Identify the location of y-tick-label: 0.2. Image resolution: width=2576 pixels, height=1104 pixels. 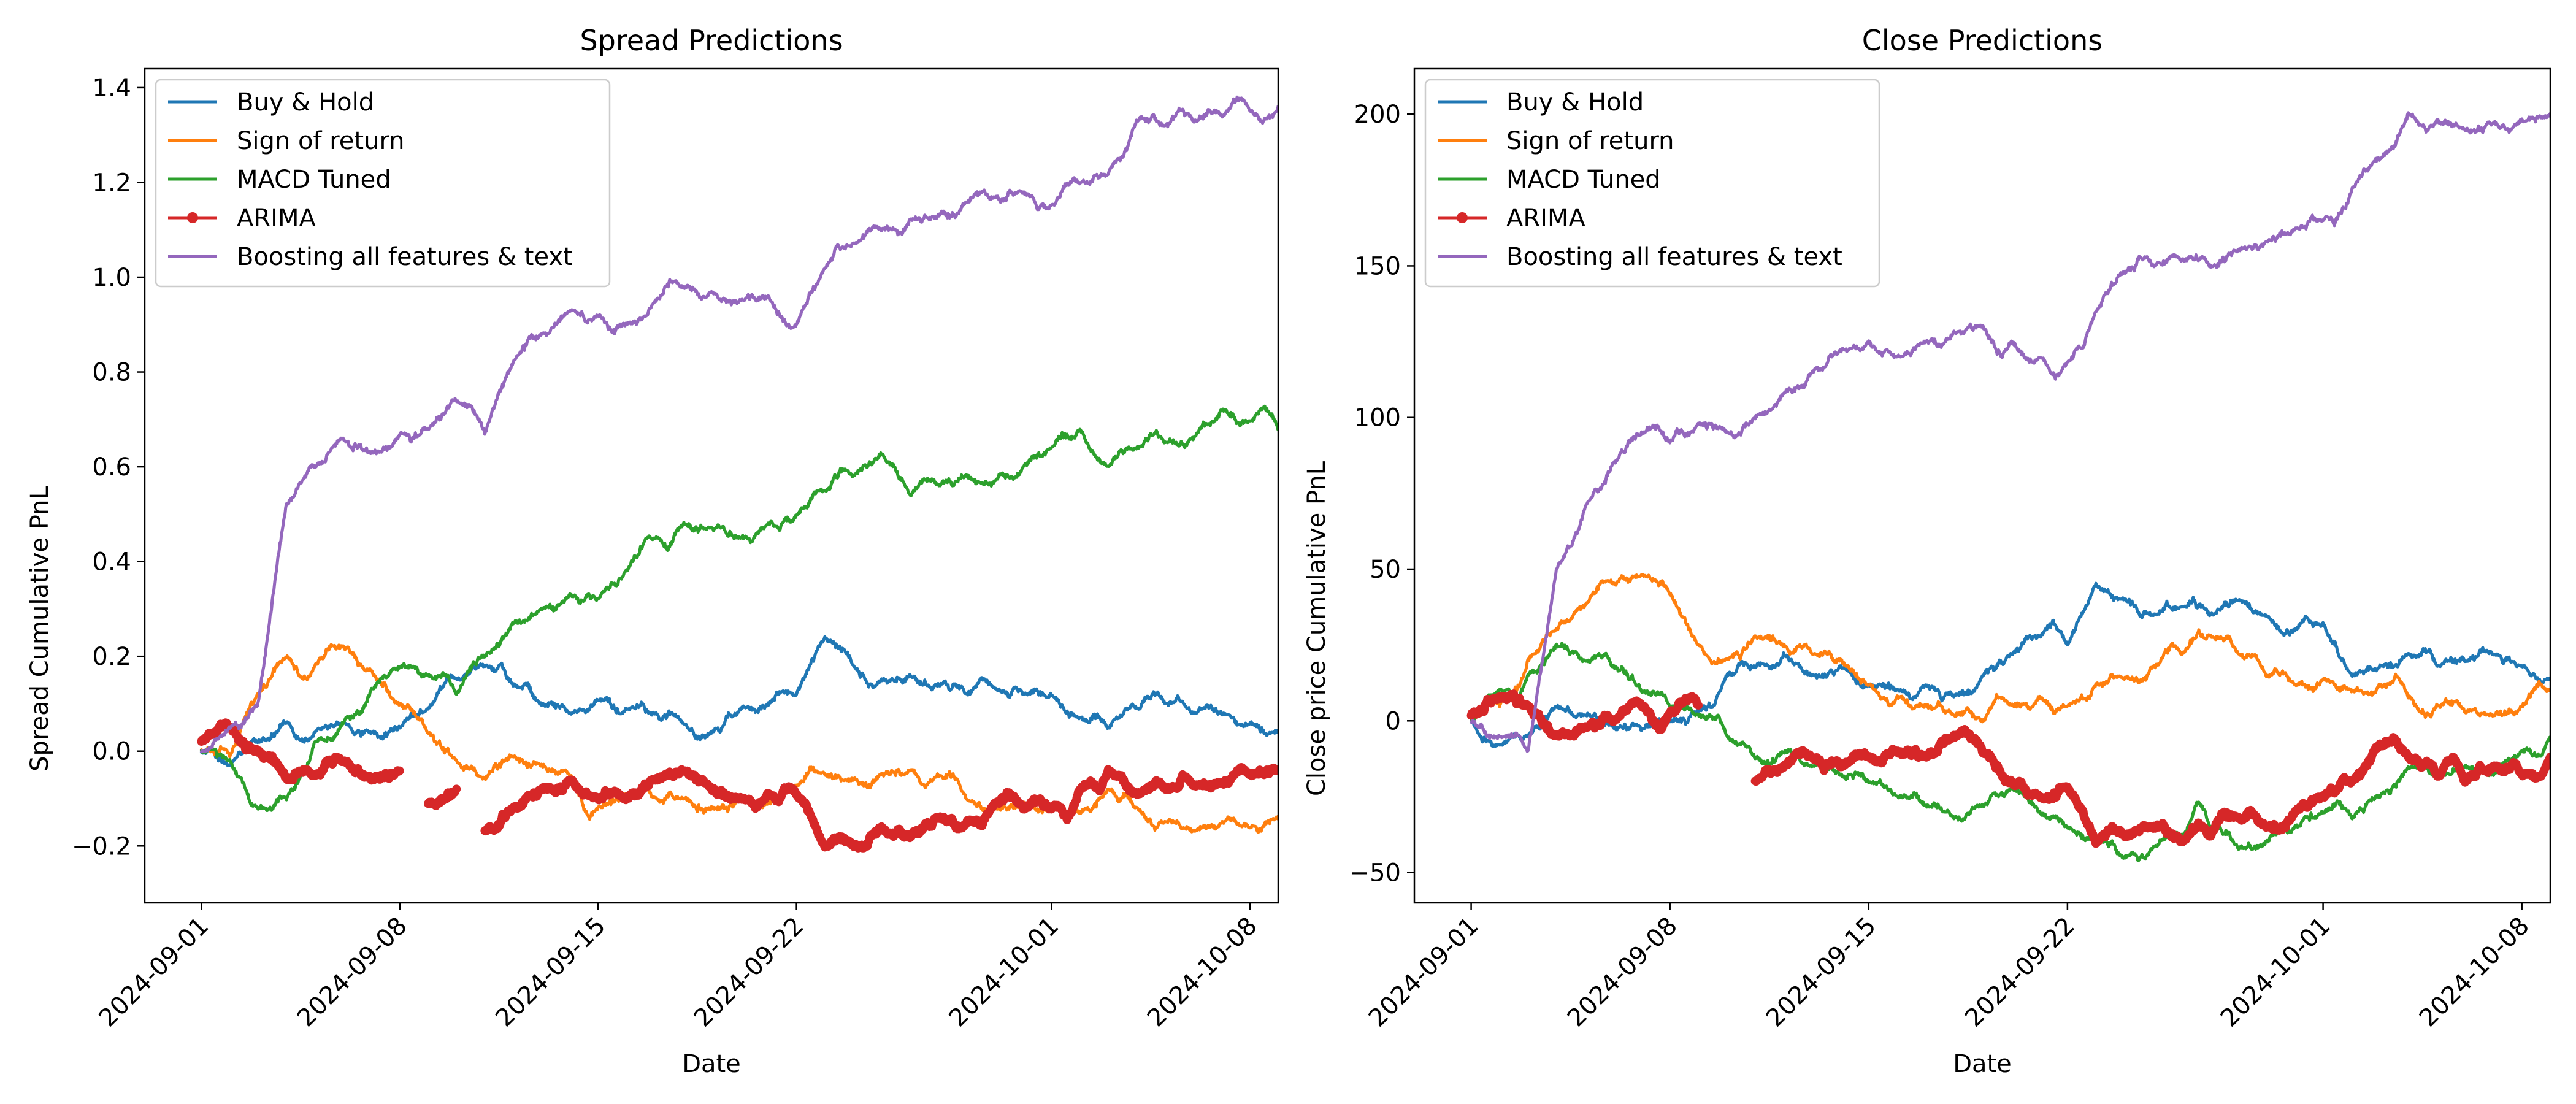
(111, 657).